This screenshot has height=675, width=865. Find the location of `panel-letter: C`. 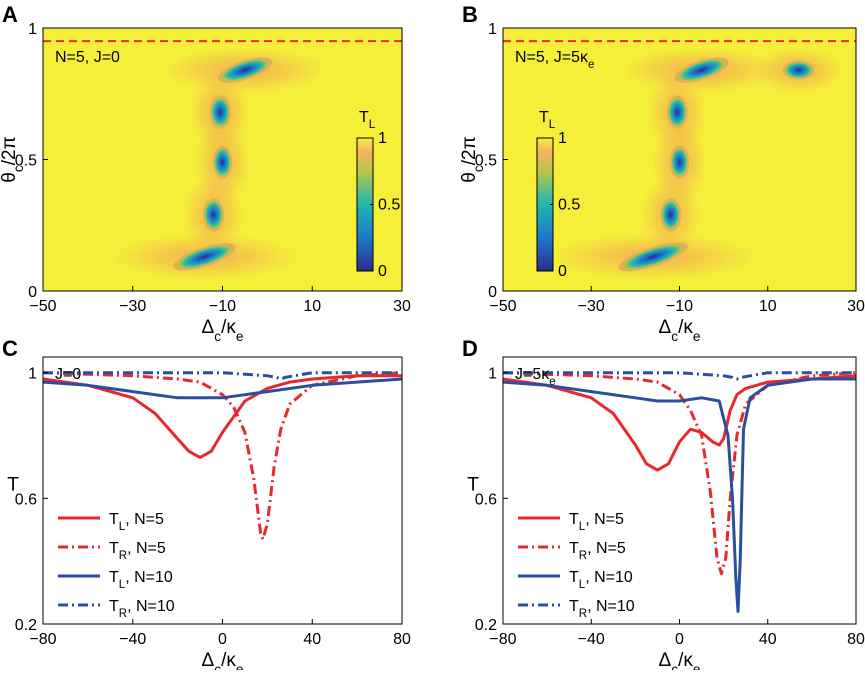

panel-letter: C is located at coordinates (10, 348).